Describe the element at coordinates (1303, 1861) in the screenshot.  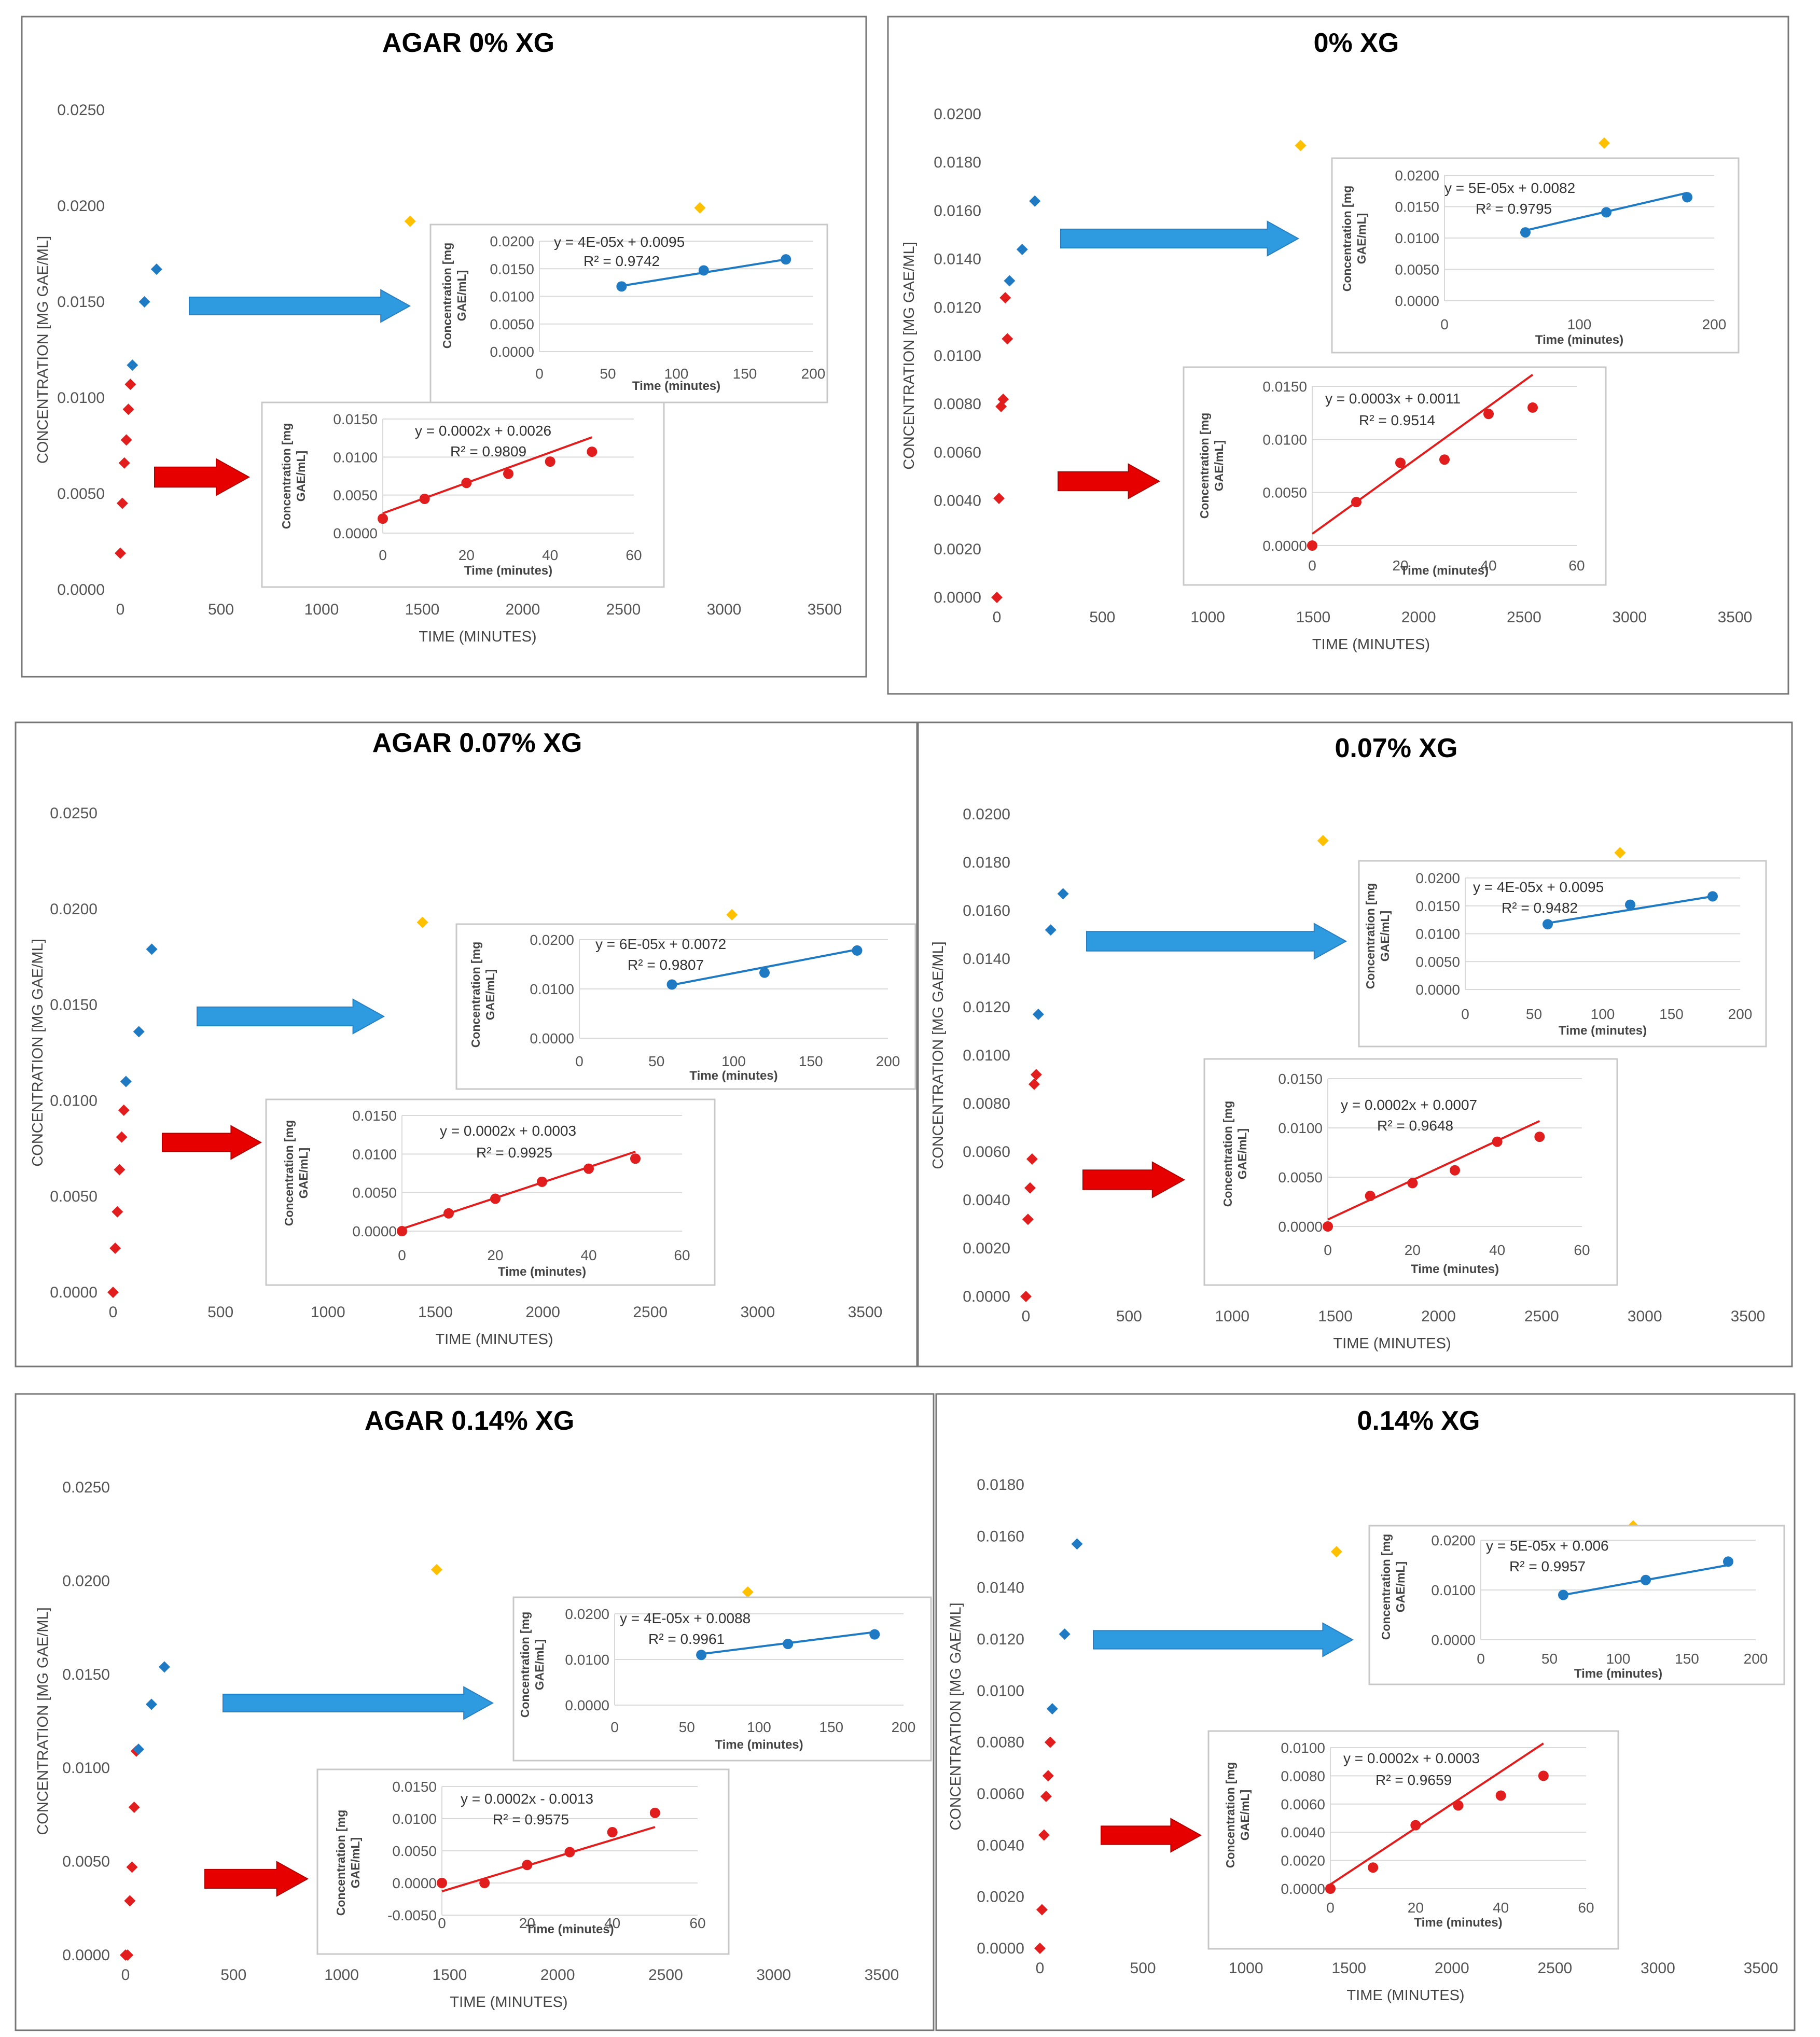
I see `inset-y-tick: 0.0020` at that location.